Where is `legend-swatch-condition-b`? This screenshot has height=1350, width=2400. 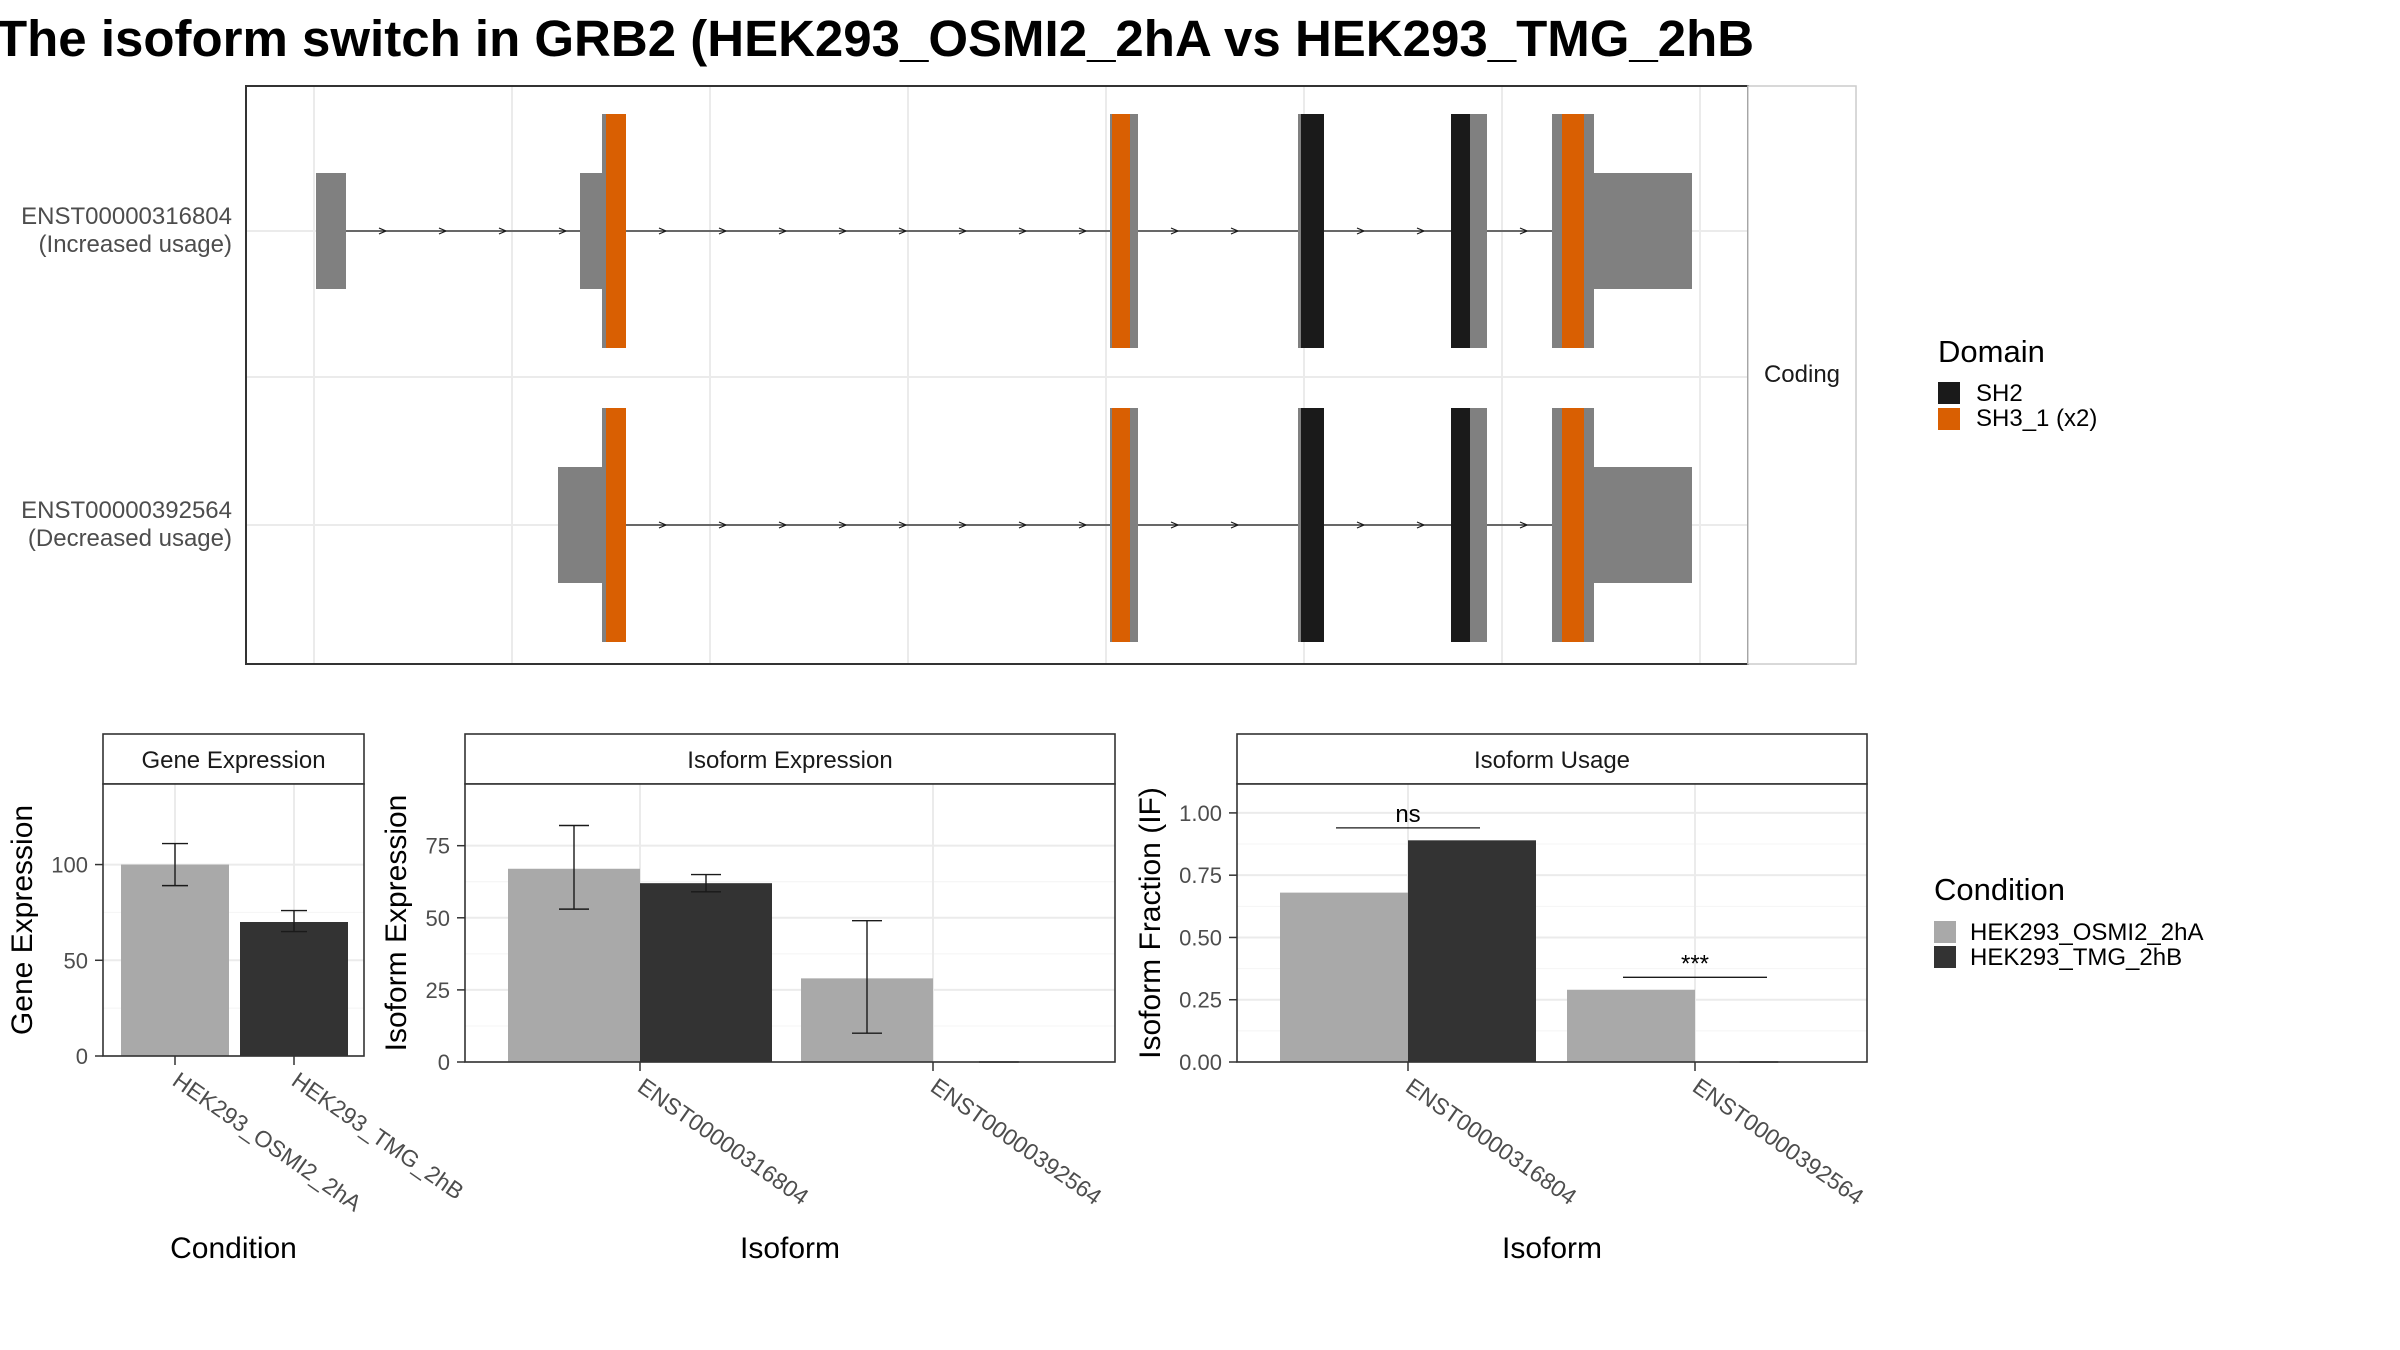 legend-swatch-condition-b is located at coordinates (1945, 957).